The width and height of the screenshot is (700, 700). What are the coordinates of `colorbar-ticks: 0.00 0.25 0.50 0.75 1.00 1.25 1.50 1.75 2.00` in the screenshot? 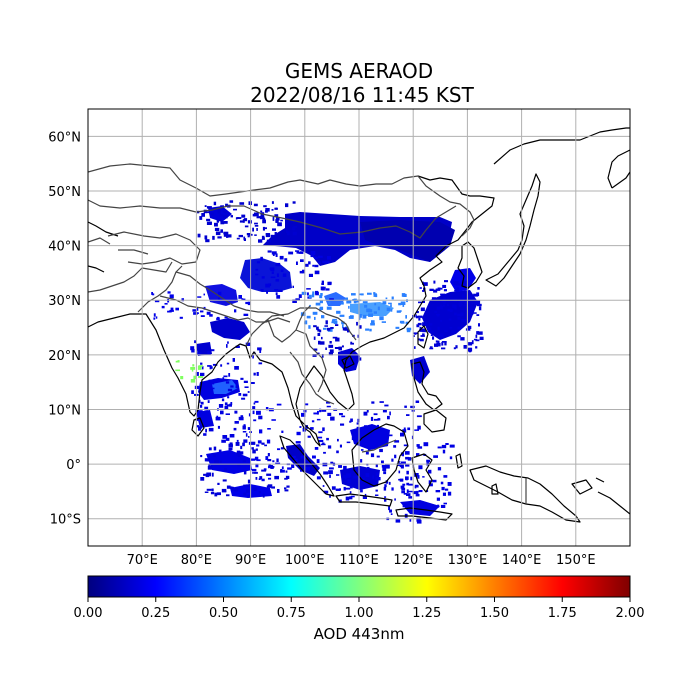 It's located at (359, 609).